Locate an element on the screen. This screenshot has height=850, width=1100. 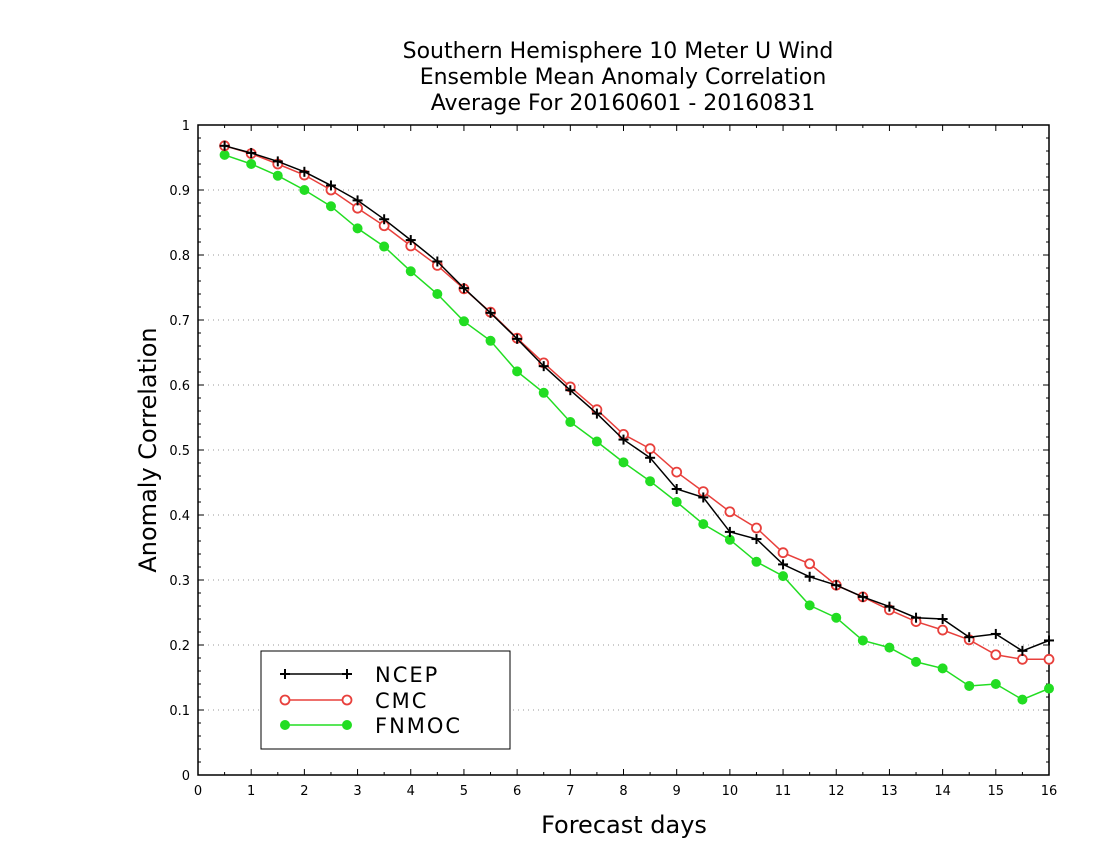
x-tick-label: 14 is located at coordinates (942, 791).